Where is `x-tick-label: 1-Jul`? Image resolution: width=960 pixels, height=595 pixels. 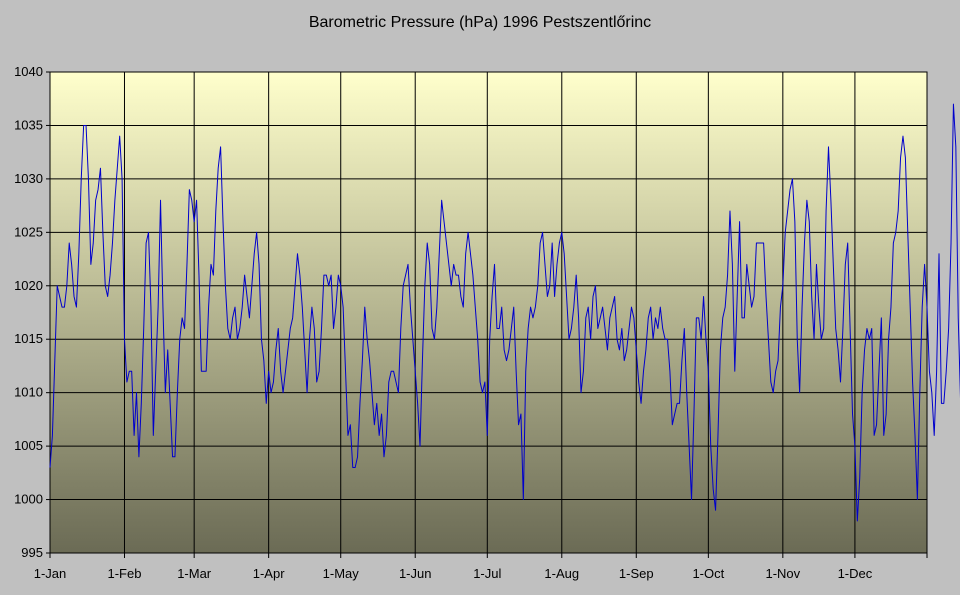 x-tick-label: 1-Jul is located at coordinates (487, 573).